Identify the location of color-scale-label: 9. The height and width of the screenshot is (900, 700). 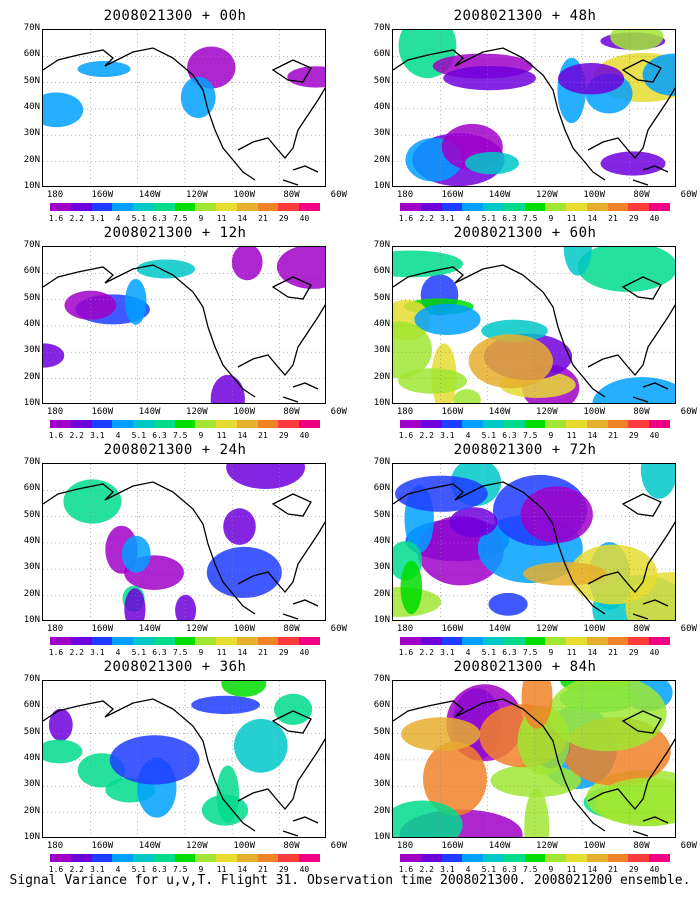
(201, 218).